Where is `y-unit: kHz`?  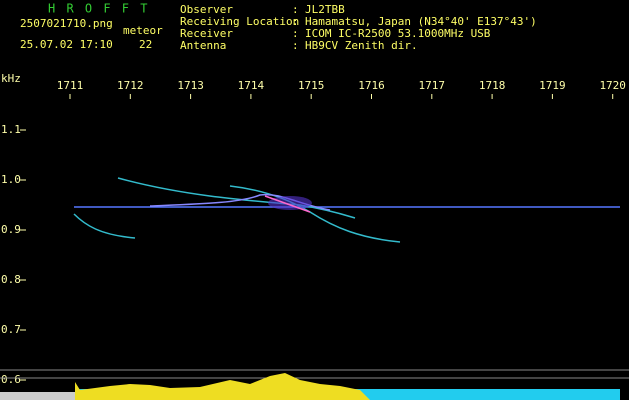 y-unit: kHz is located at coordinates (11, 78).